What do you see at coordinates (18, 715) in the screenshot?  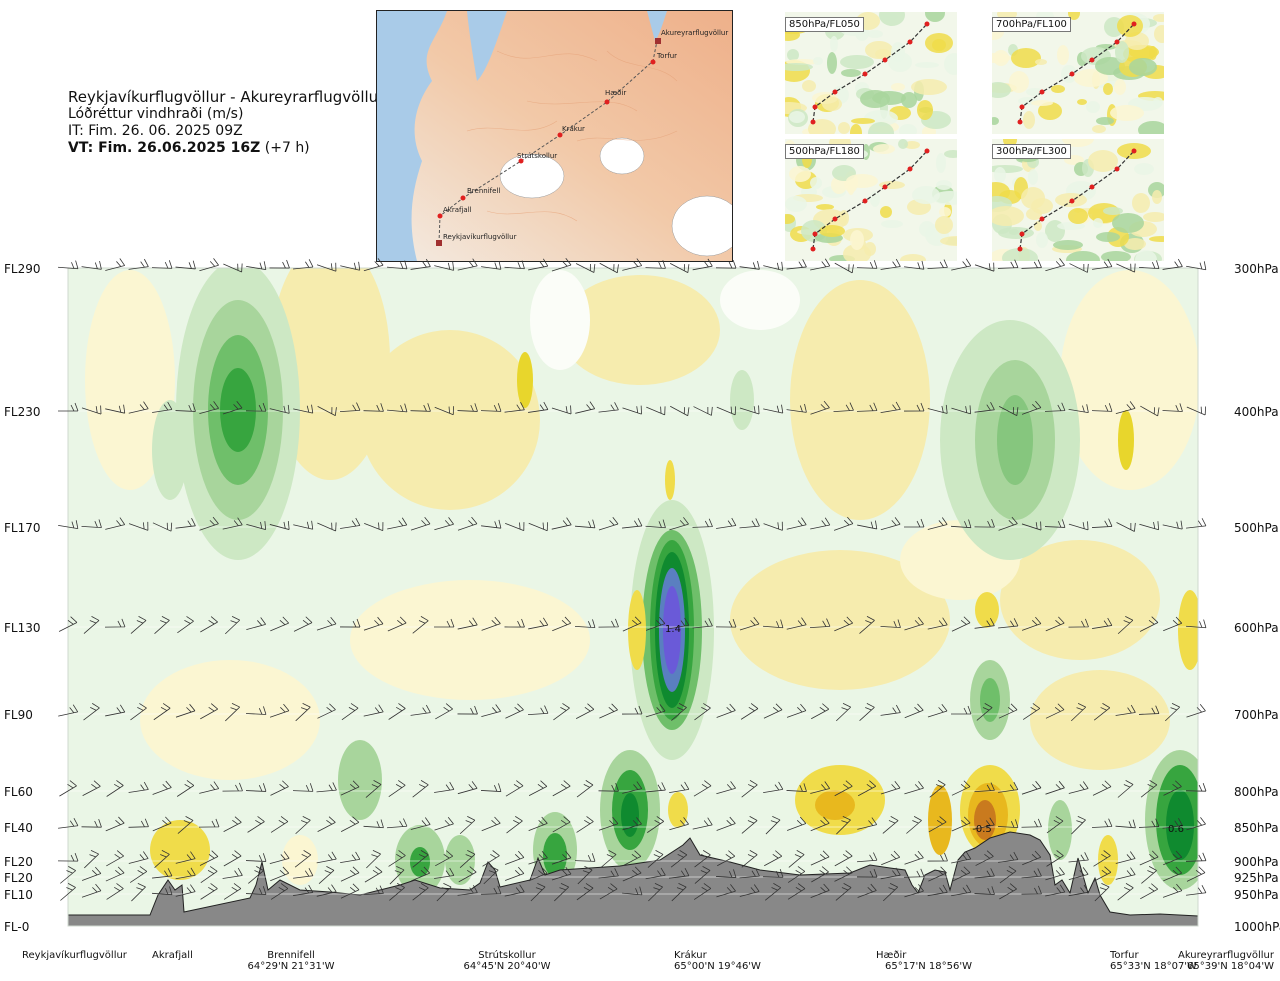 I see `y-left-tick: FL90` at bounding box center [18, 715].